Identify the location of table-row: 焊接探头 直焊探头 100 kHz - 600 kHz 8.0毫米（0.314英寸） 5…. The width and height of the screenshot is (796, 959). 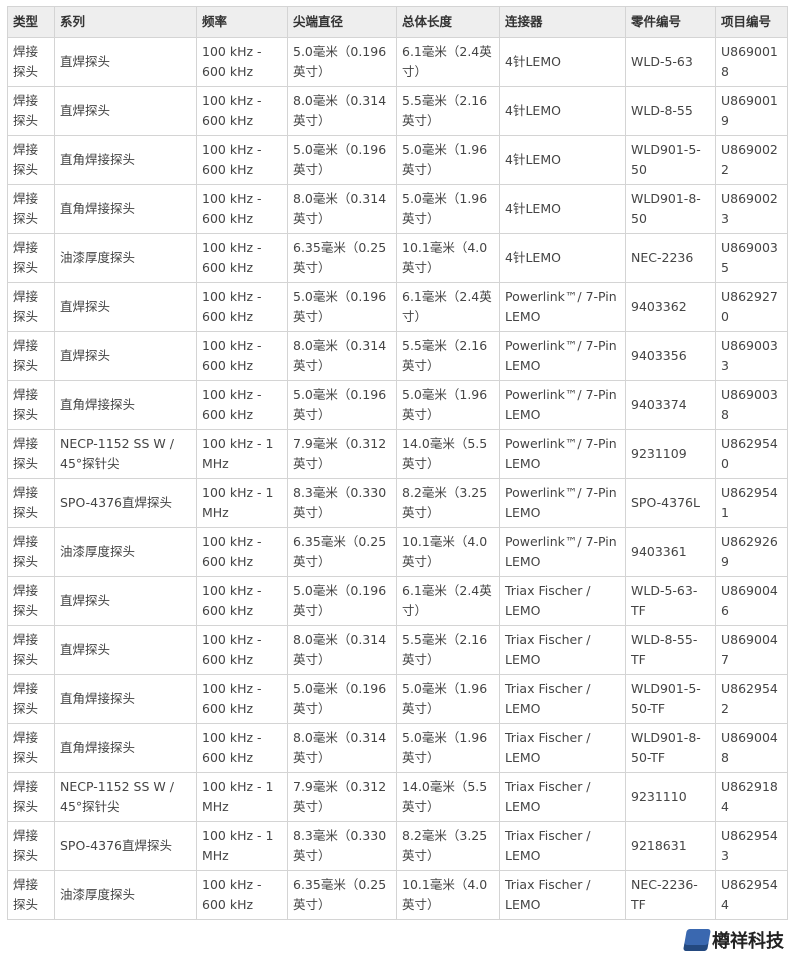
(397, 650).